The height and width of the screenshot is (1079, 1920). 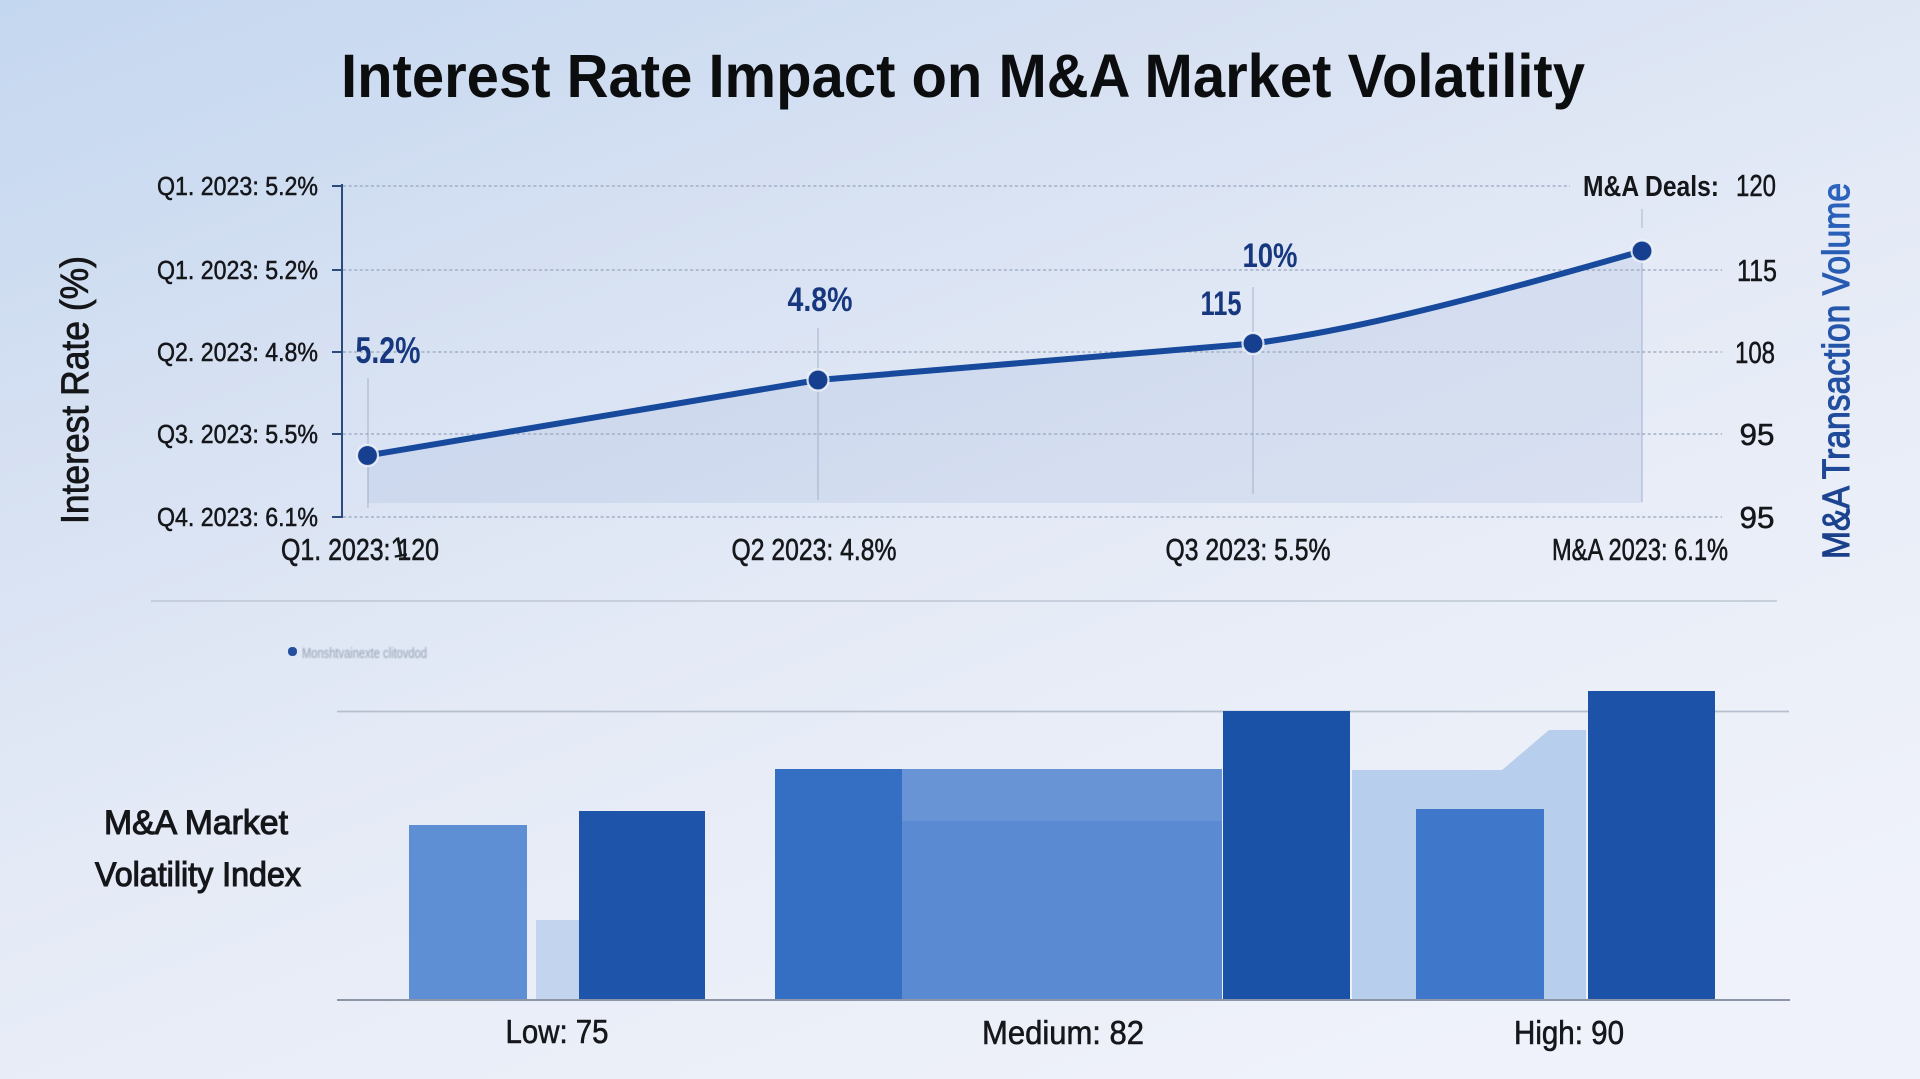 What do you see at coordinates (1837, 371) in the screenshot?
I see `svg-text: M&A Transaction Volume` at bounding box center [1837, 371].